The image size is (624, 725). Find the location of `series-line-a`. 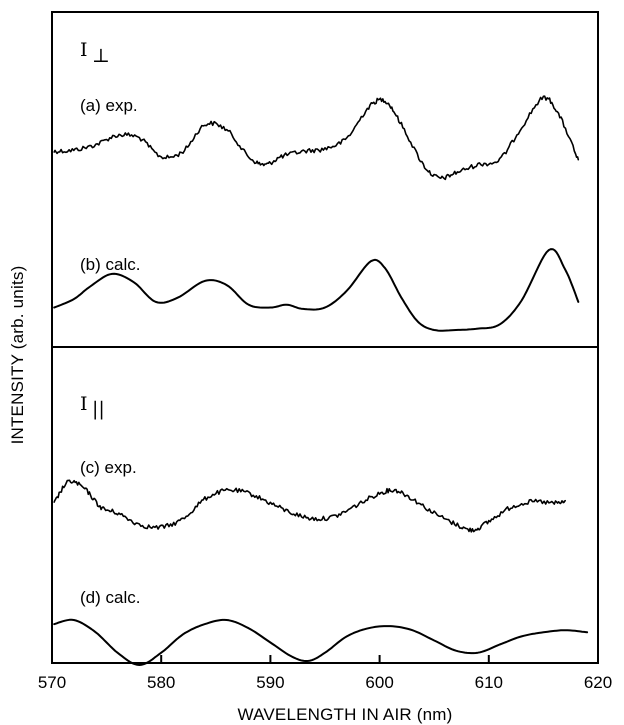

series-line-a is located at coordinates (316, 138).